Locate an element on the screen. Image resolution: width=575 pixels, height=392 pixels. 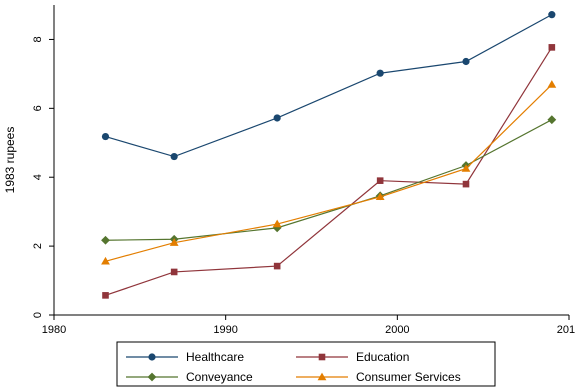
legend-label: Healthcare is located at coordinates (215, 357).